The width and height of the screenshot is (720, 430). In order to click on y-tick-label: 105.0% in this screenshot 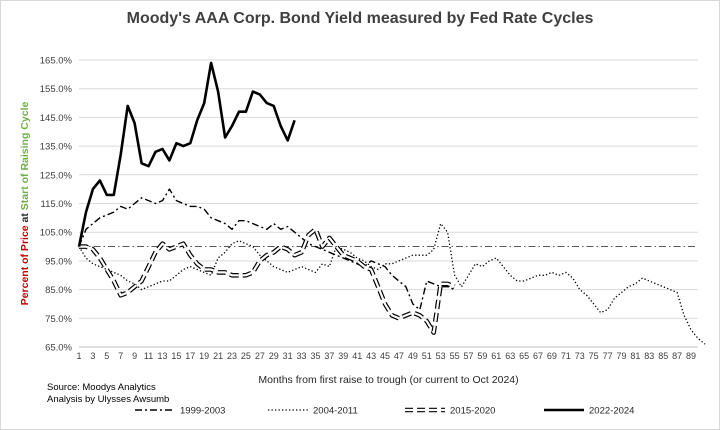, I will do `click(56, 233)`.